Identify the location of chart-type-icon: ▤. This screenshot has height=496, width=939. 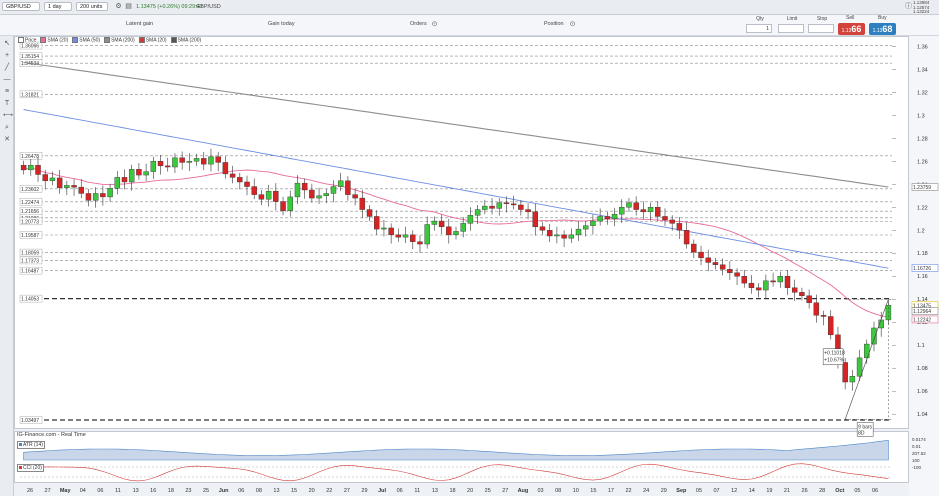
(128, 6).